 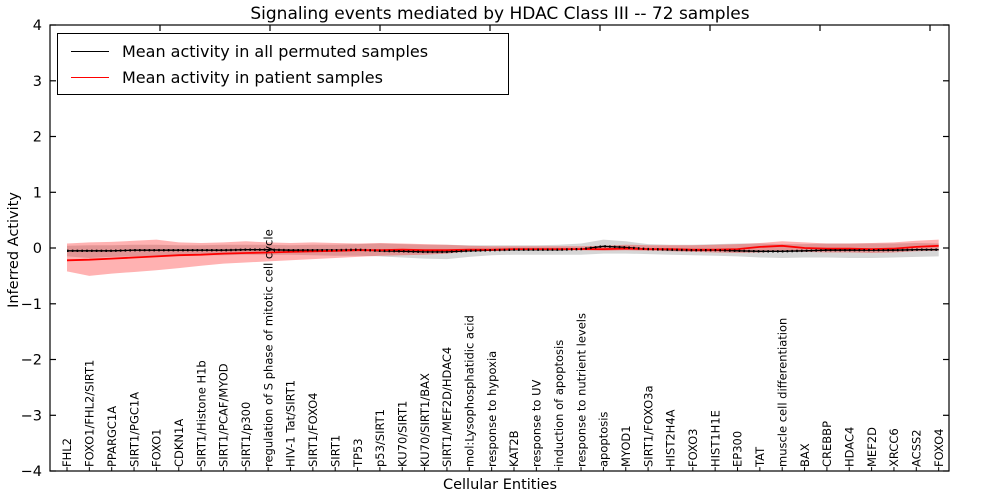 I want to click on x-category-label: KU70/SIRT1/BAX, so click(x=425, y=420).